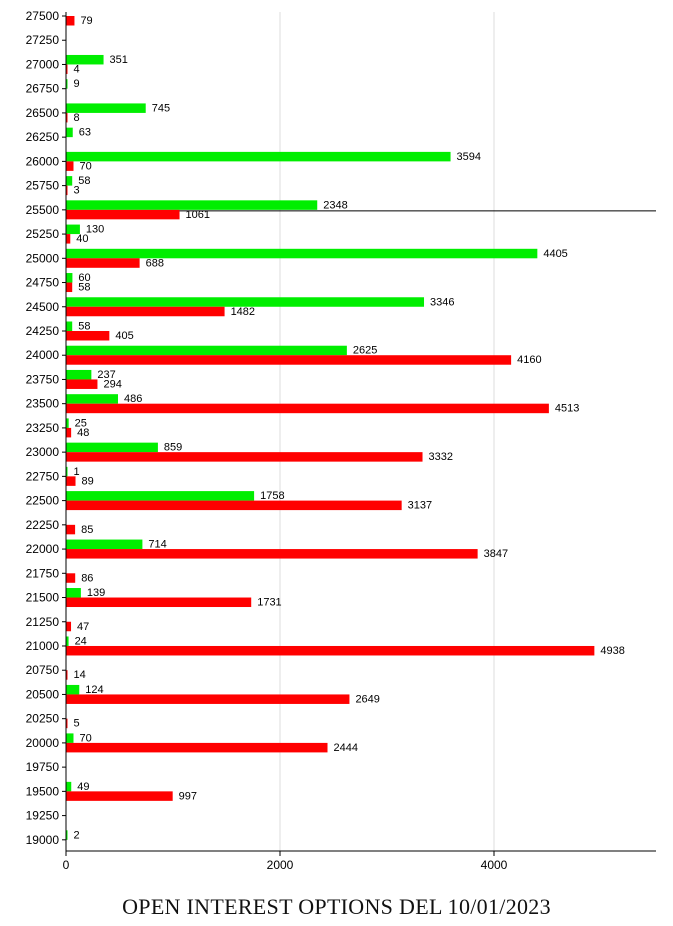  I want to click on bar-value-label: 4513, so click(567, 409).